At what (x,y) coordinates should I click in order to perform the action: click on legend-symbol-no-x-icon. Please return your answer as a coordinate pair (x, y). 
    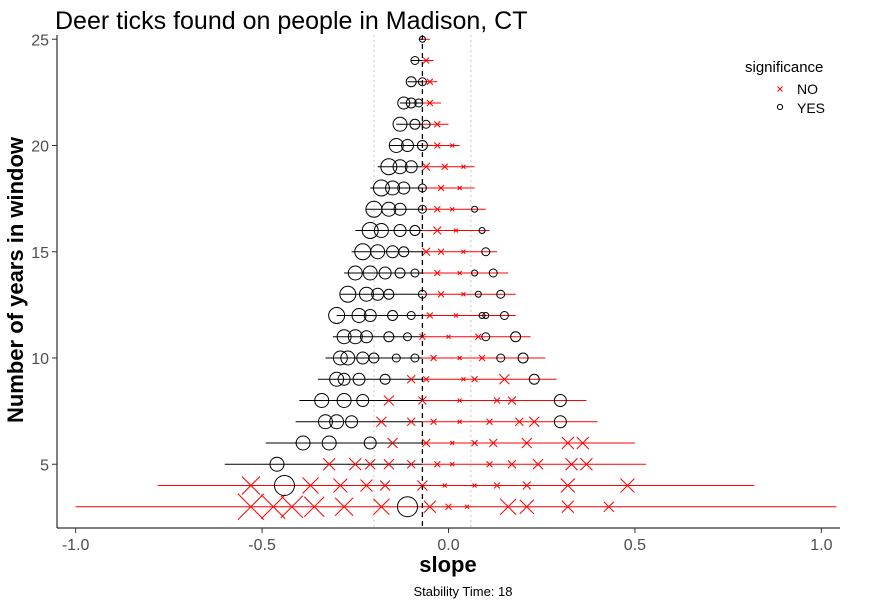
    Looking at the image, I should click on (780, 89).